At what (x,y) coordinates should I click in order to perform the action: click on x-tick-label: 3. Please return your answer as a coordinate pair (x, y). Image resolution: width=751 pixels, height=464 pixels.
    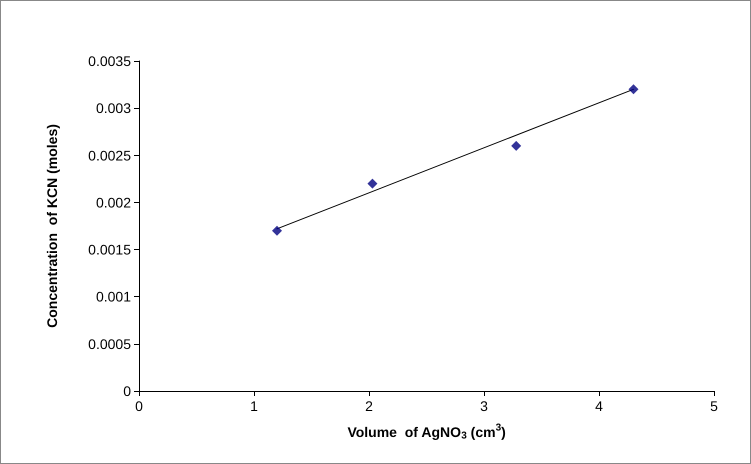
    Looking at the image, I should click on (484, 406).